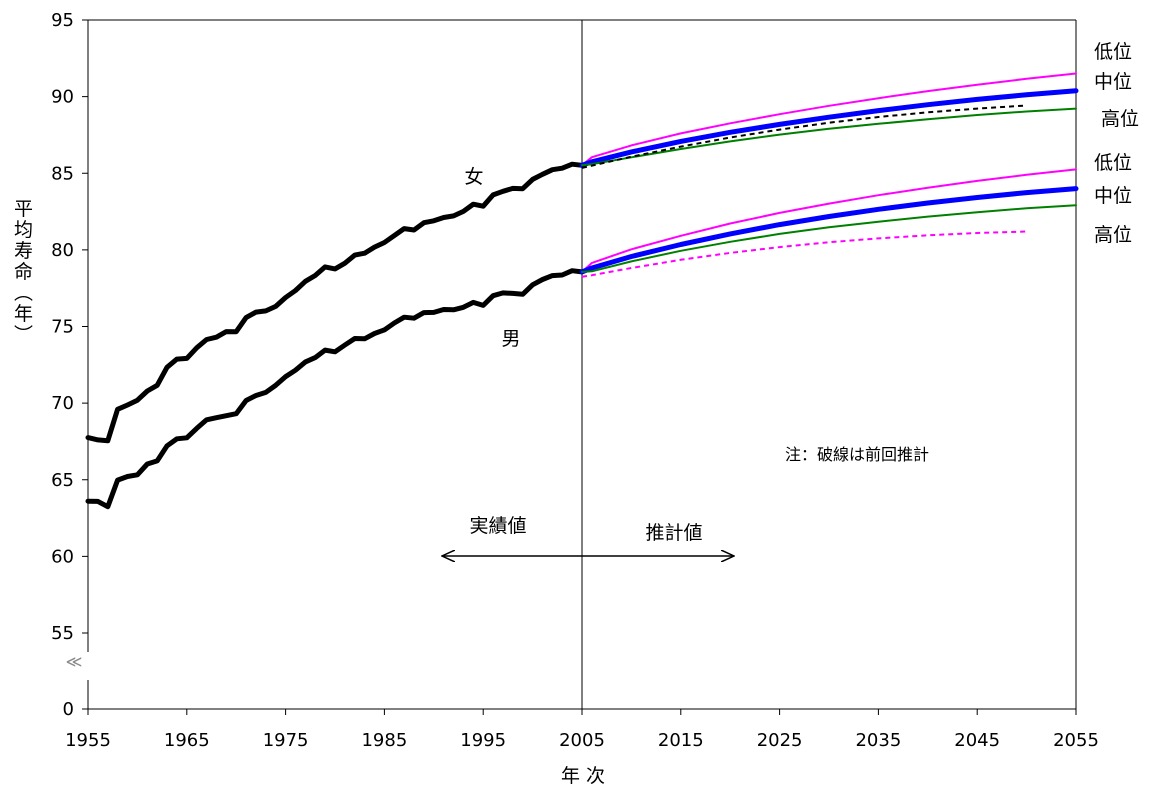  I want to click on series-male-actual, so click(335, 389).